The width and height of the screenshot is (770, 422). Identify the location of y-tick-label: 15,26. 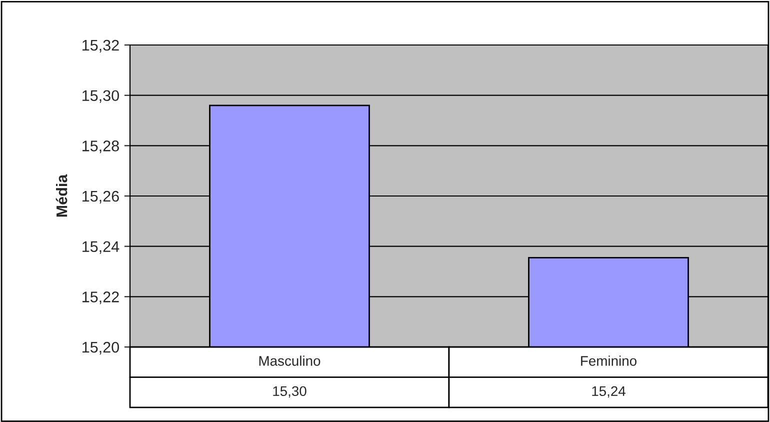
(100, 197).